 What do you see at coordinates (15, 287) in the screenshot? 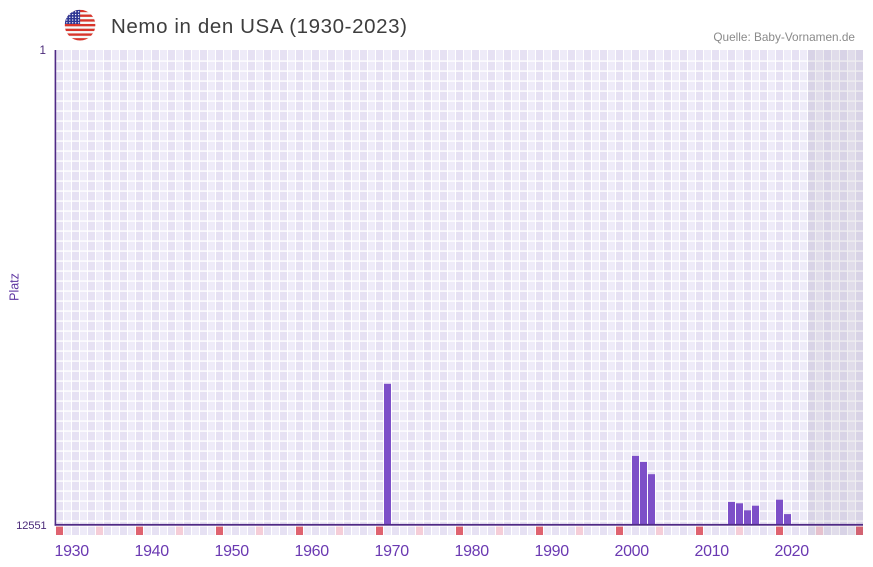
I see `svg-text: Platz` at bounding box center [15, 287].